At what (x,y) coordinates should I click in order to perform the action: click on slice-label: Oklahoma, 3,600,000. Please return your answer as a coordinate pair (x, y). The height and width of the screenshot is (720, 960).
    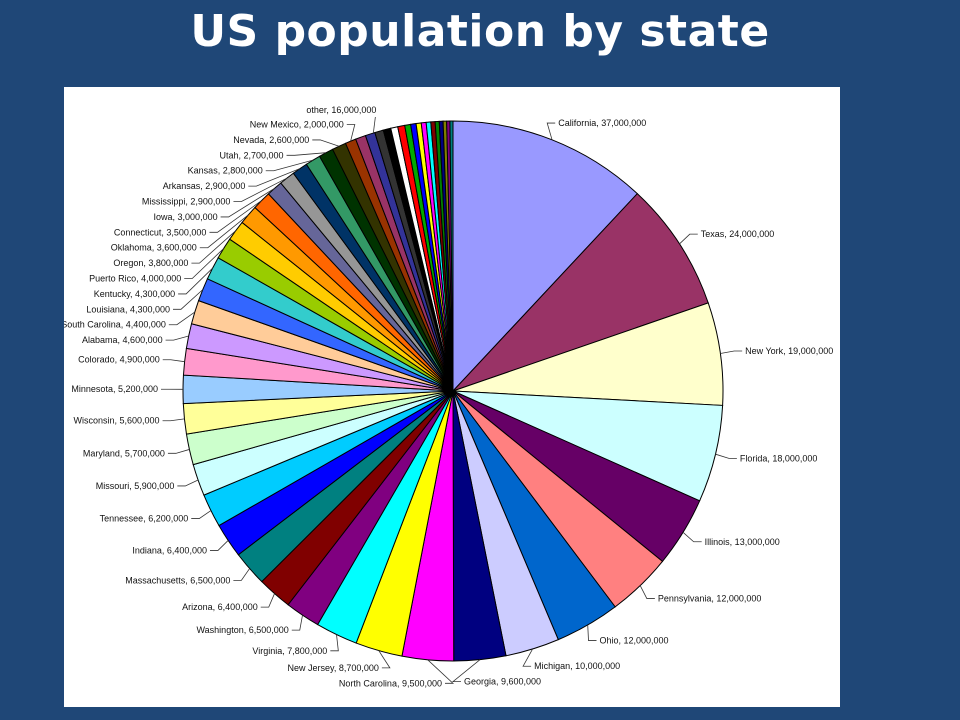
    Looking at the image, I should click on (154, 248).